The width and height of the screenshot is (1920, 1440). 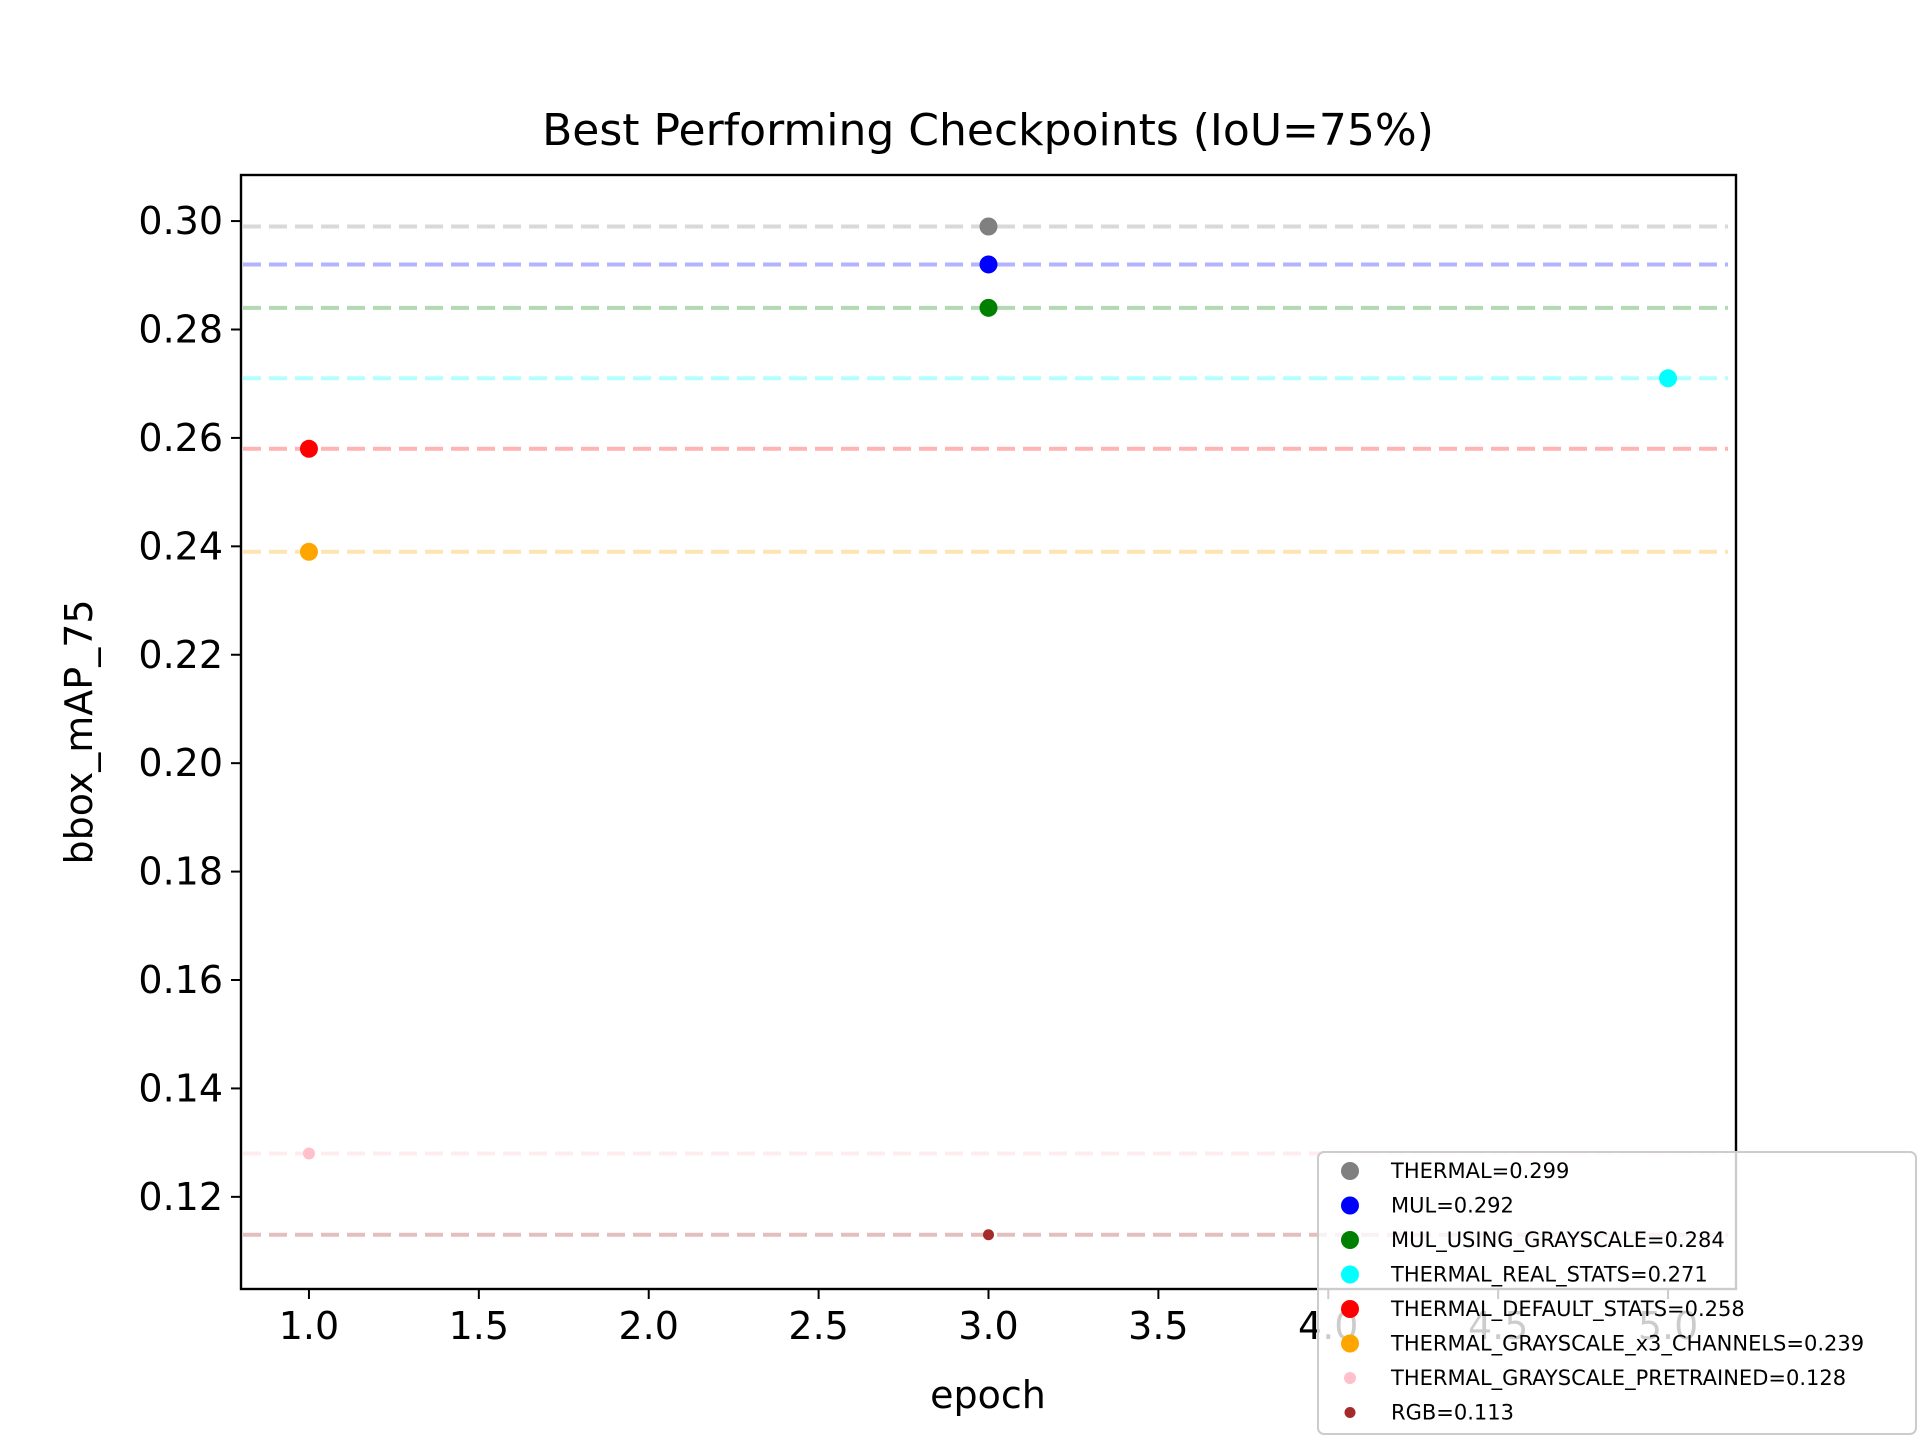 What do you see at coordinates (988, 130) in the screenshot?
I see `chart-title: Best Performing Checkpoints (IoU=75%)` at bounding box center [988, 130].